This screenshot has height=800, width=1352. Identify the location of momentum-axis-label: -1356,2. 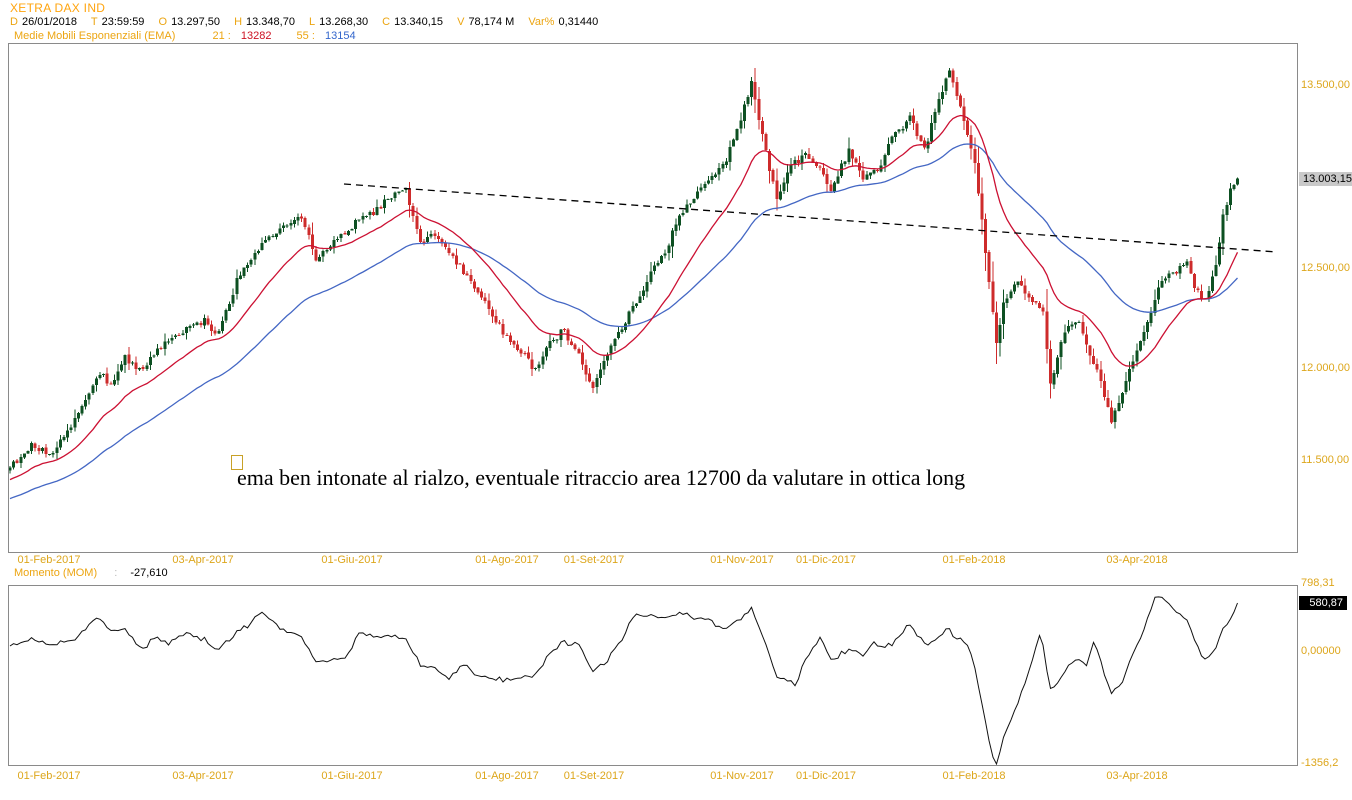
(1320, 763).